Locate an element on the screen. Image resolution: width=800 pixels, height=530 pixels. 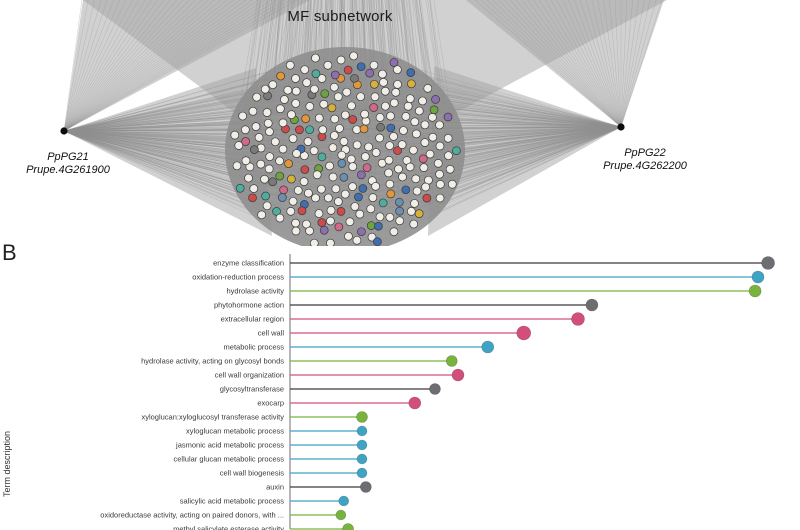
term-label: cell wall is located at coordinates (271, 333).